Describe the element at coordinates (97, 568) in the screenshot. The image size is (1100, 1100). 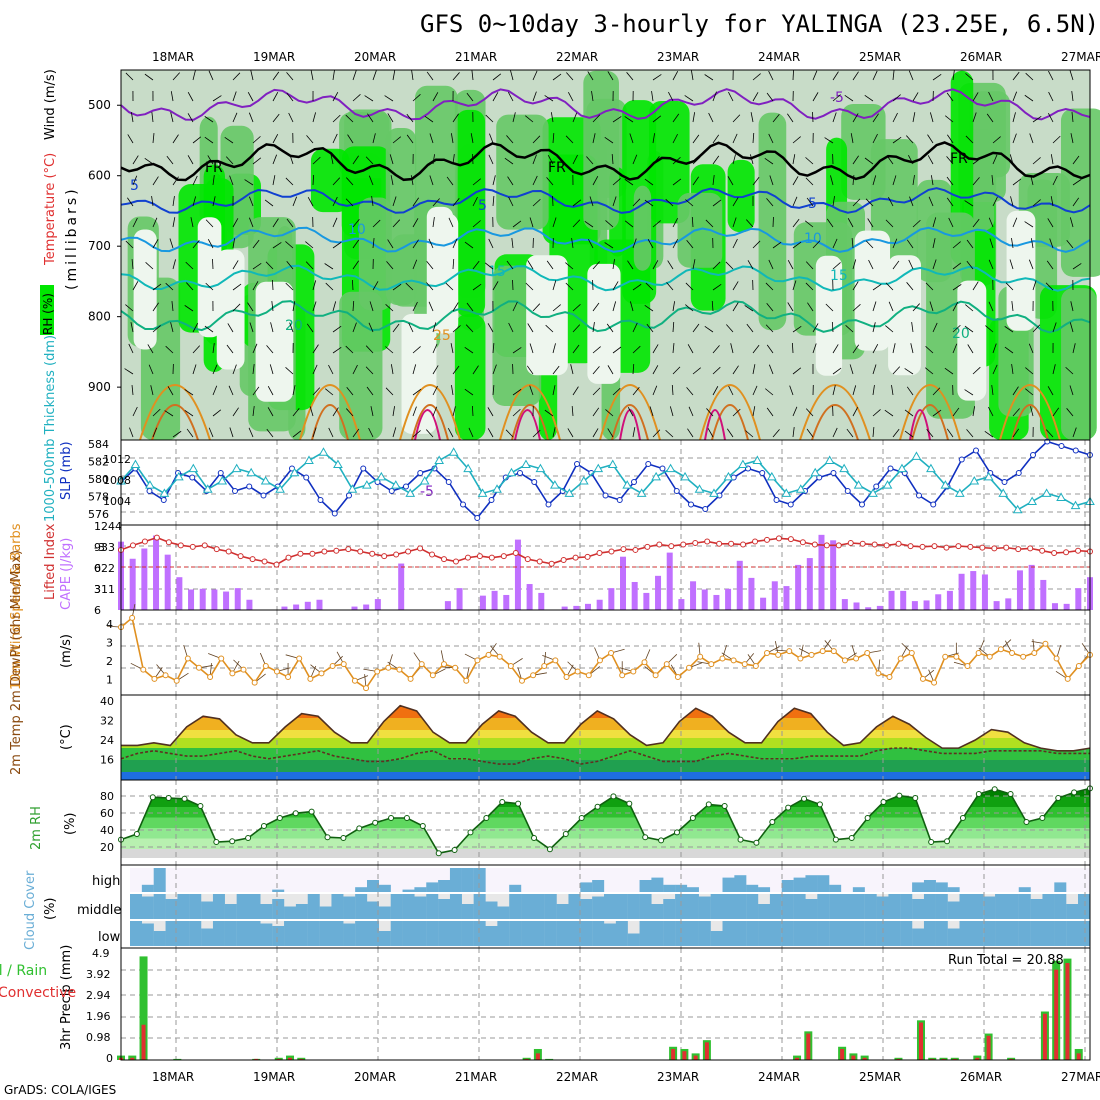
I see `li-tick: 0` at that location.